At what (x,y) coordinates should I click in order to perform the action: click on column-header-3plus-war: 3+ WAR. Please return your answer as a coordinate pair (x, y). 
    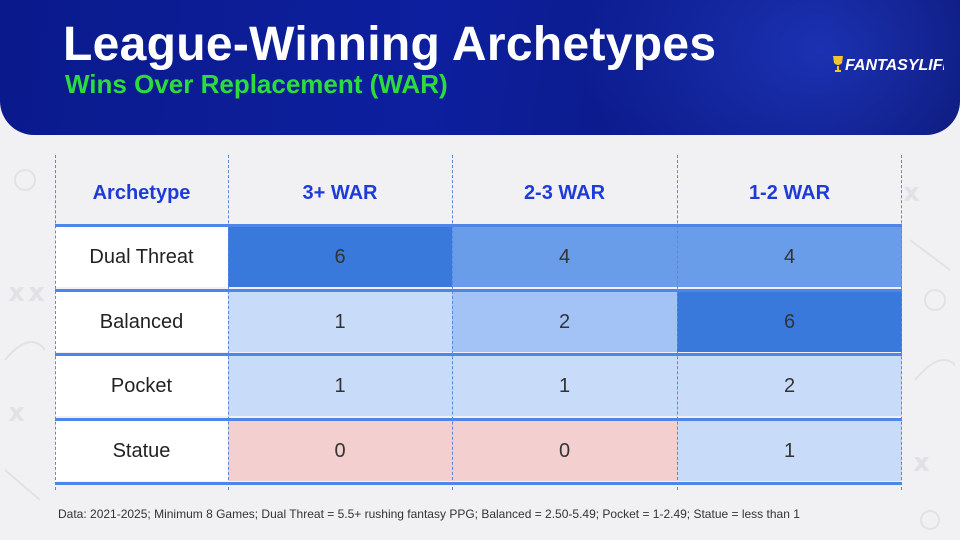
    Looking at the image, I should click on (340, 193).